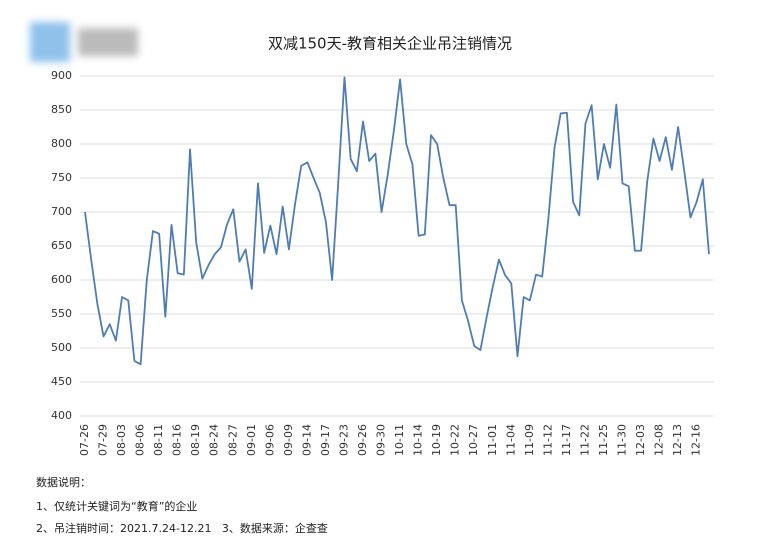 The width and height of the screenshot is (765, 539). Describe the element at coordinates (61, 177) in the screenshot. I see `y-tick-label: 750` at that location.